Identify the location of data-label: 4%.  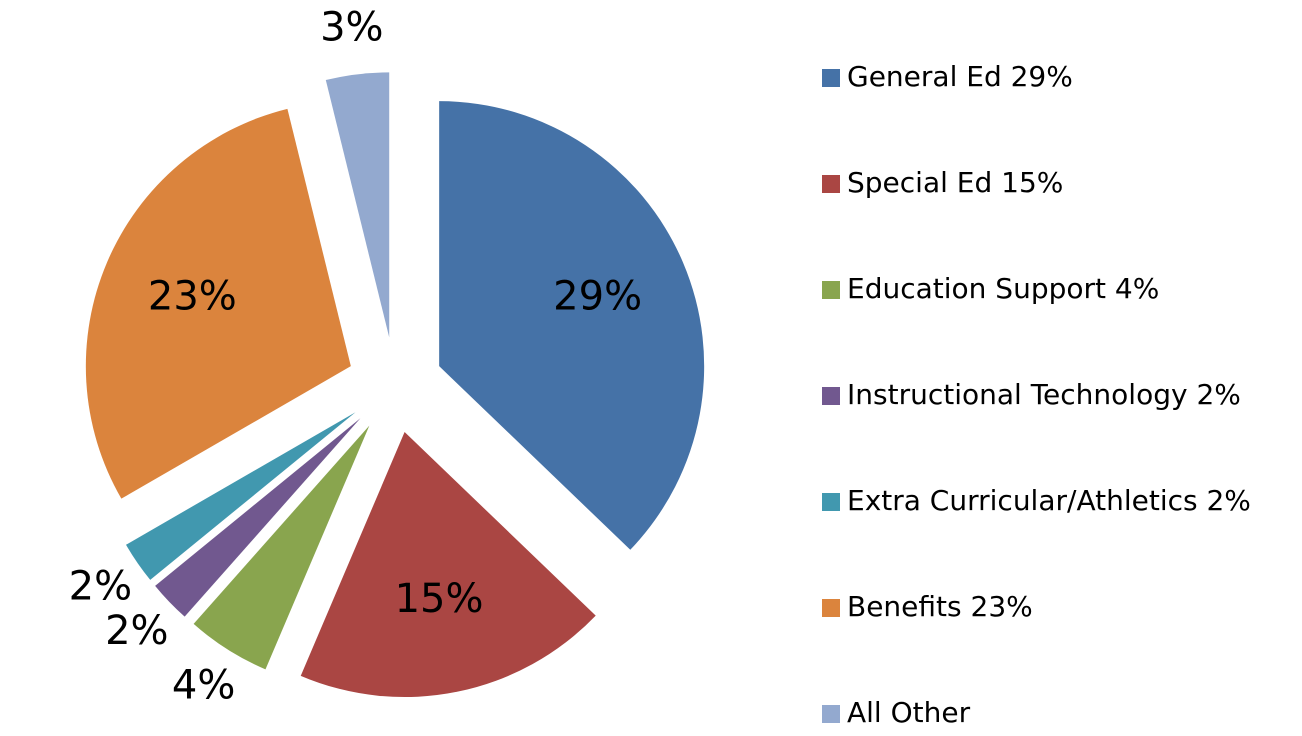
(203, 686).